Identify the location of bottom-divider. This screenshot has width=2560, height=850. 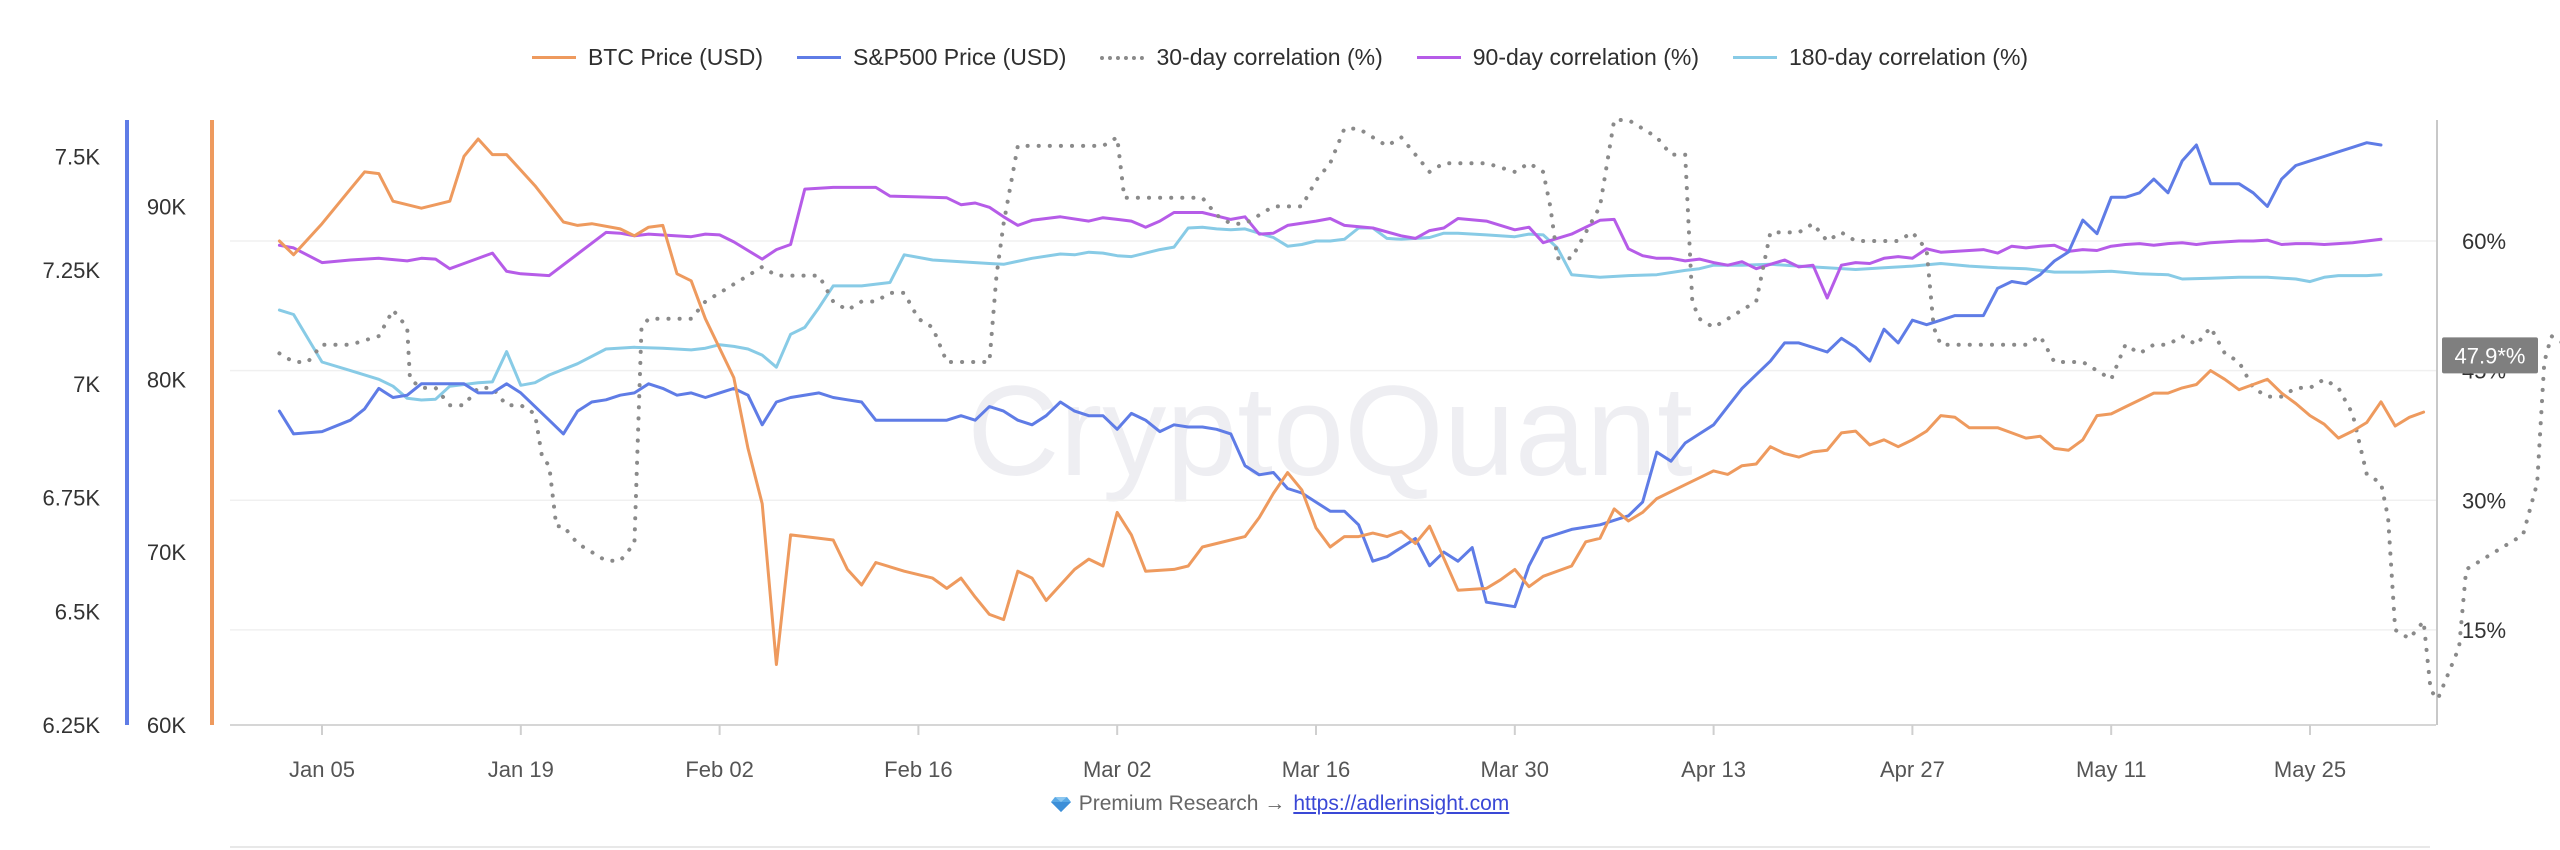
(1330, 847).